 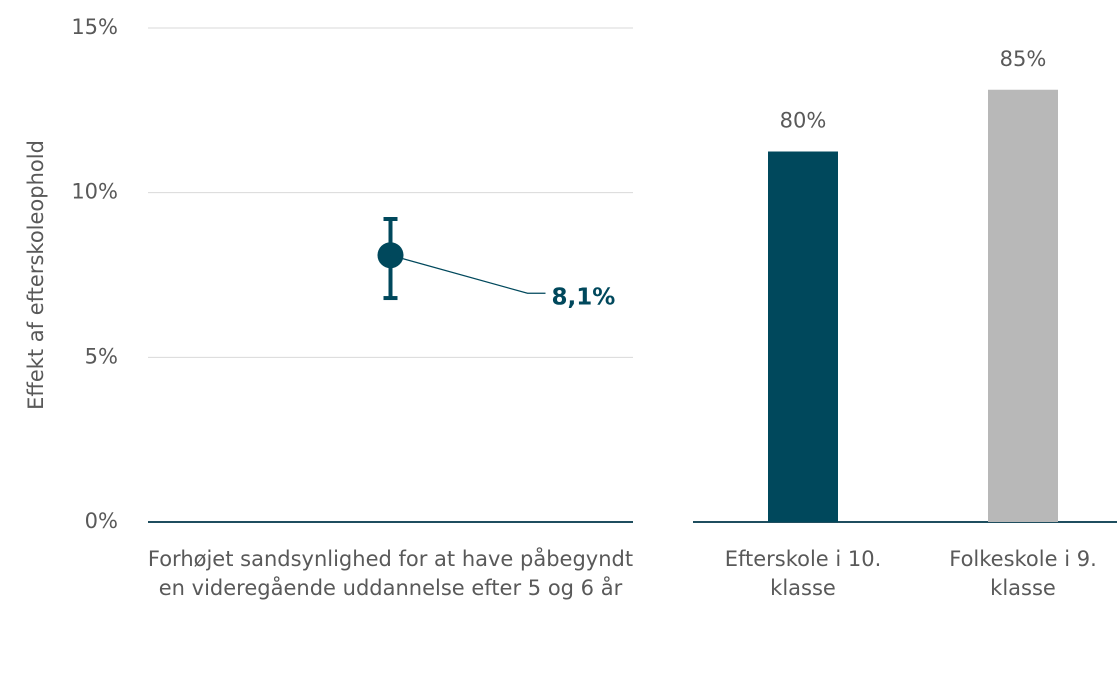 I want to click on y-tick-label: 15%, so click(x=94, y=27).